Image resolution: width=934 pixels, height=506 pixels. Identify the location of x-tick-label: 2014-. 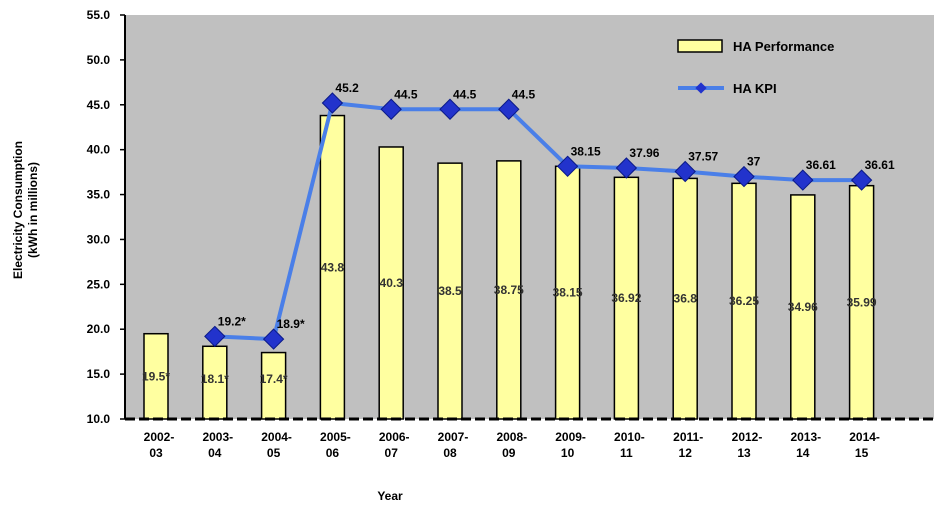
(864, 437).